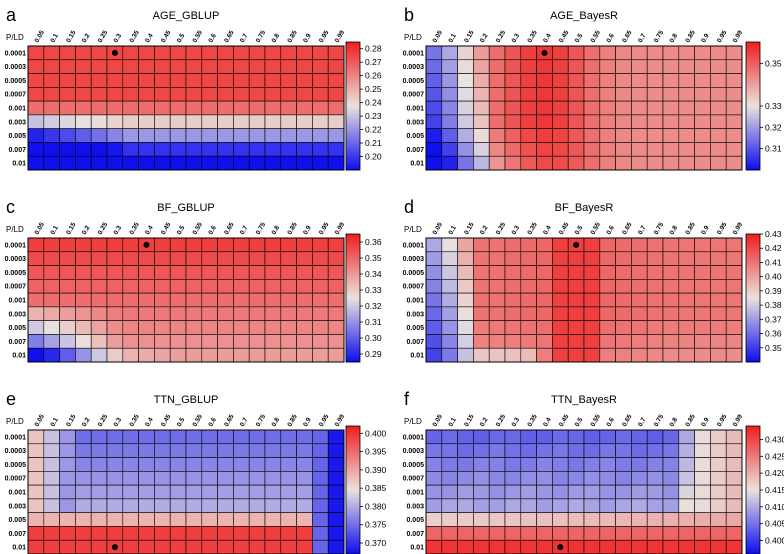  Describe the element at coordinates (54, 38) in the screenshot. I see `column-tick-label: 0.1` at that location.